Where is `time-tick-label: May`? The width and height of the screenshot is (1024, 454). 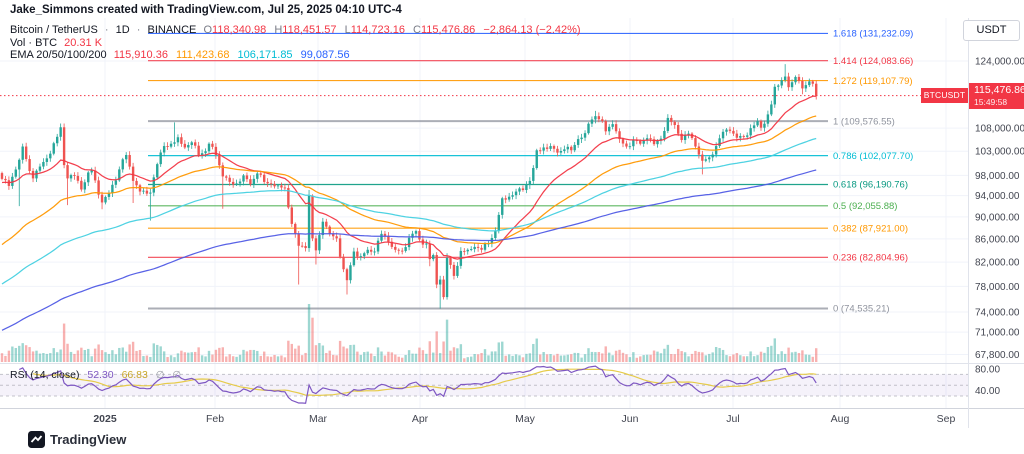 time-tick-label: May is located at coordinates (525, 419).